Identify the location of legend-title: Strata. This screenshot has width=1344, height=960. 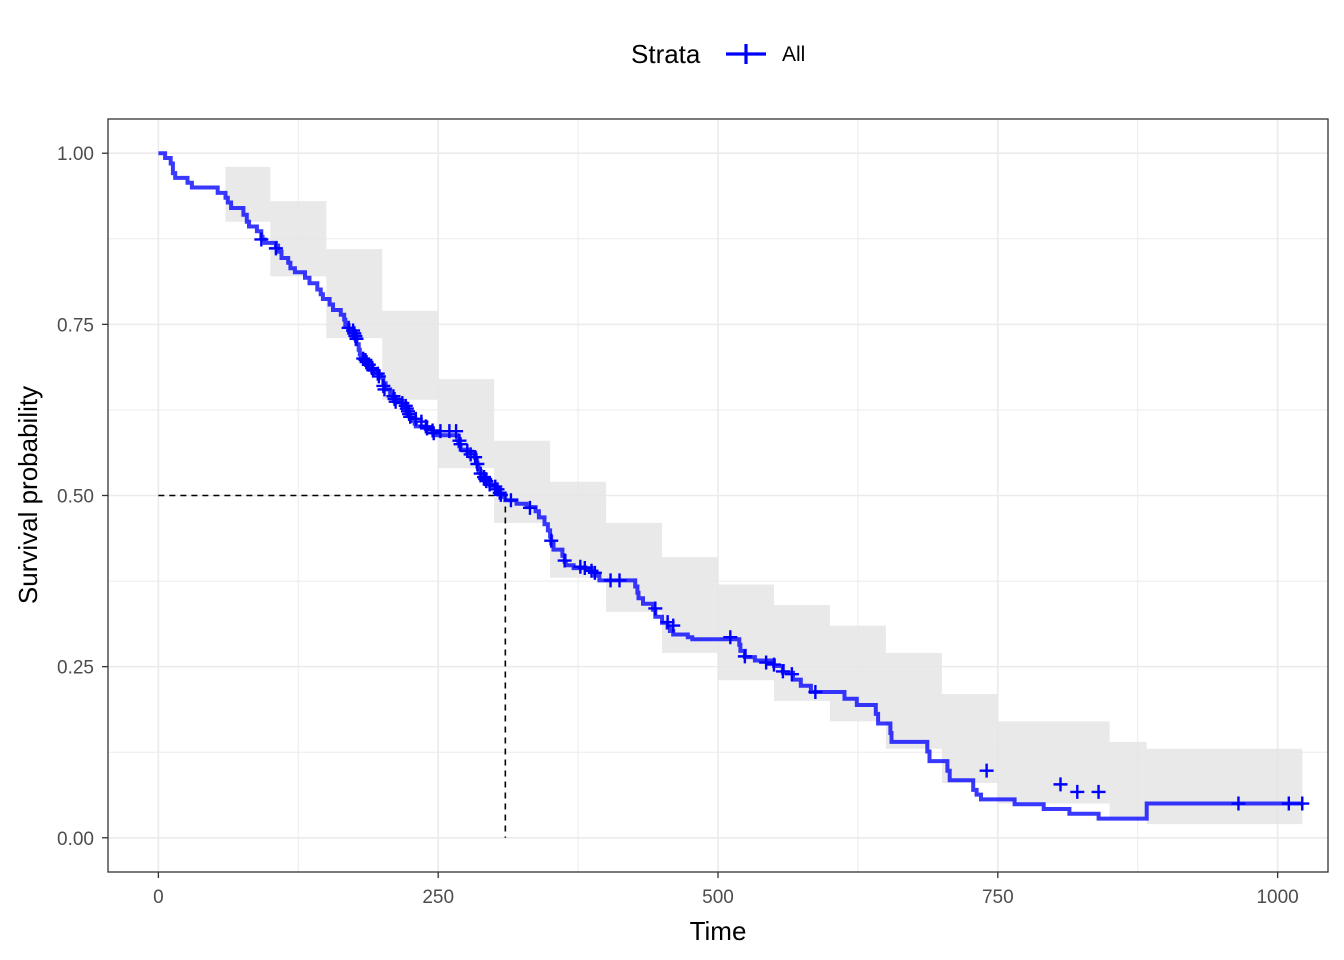
(666, 54).